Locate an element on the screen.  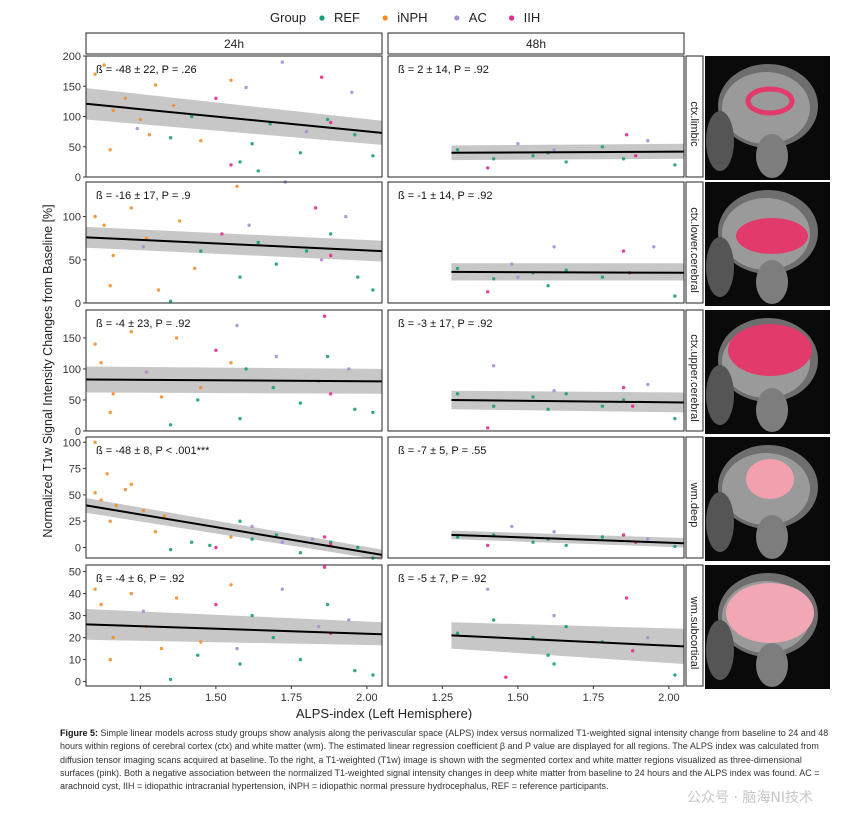
strip-col-24h is located at coordinates (234, 43).